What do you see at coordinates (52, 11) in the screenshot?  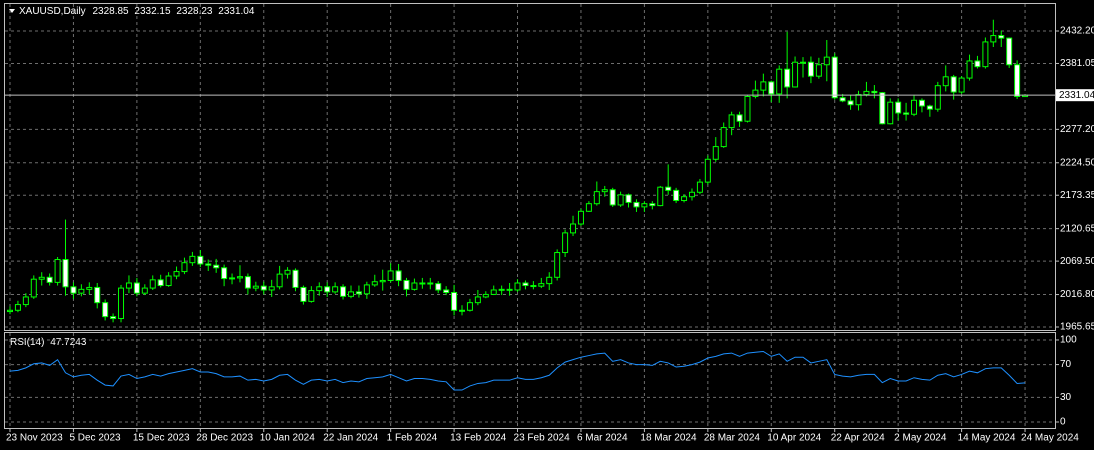 I see `symbol: XAUUSD,Daily` at bounding box center [52, 11].